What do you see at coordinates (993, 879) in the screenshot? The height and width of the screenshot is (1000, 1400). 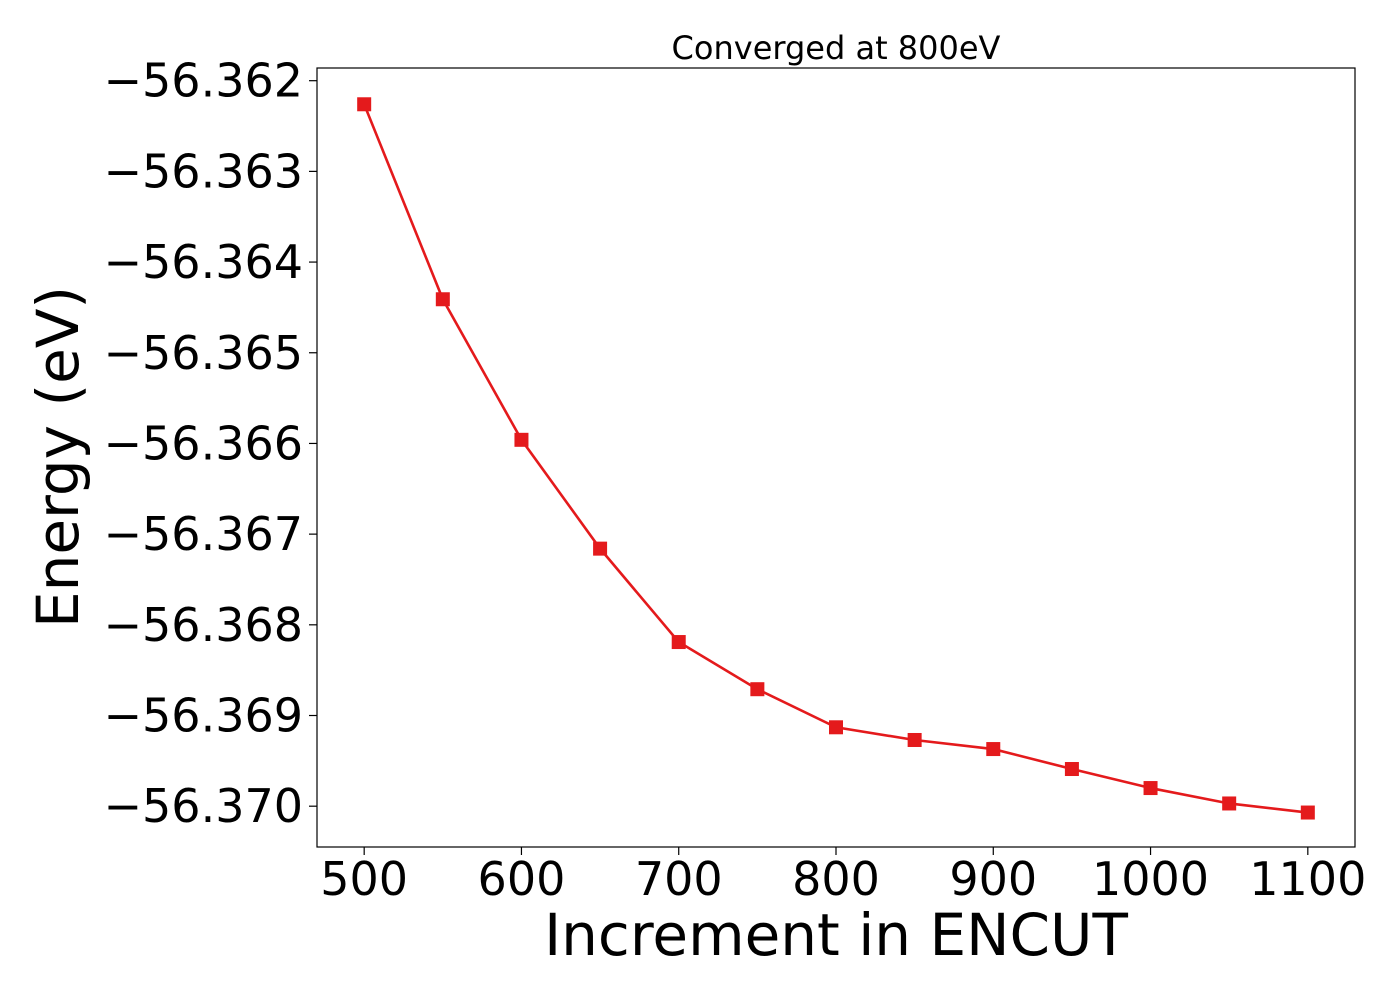 I see `x-tick-label: 900` at bounding box center [993, 879].